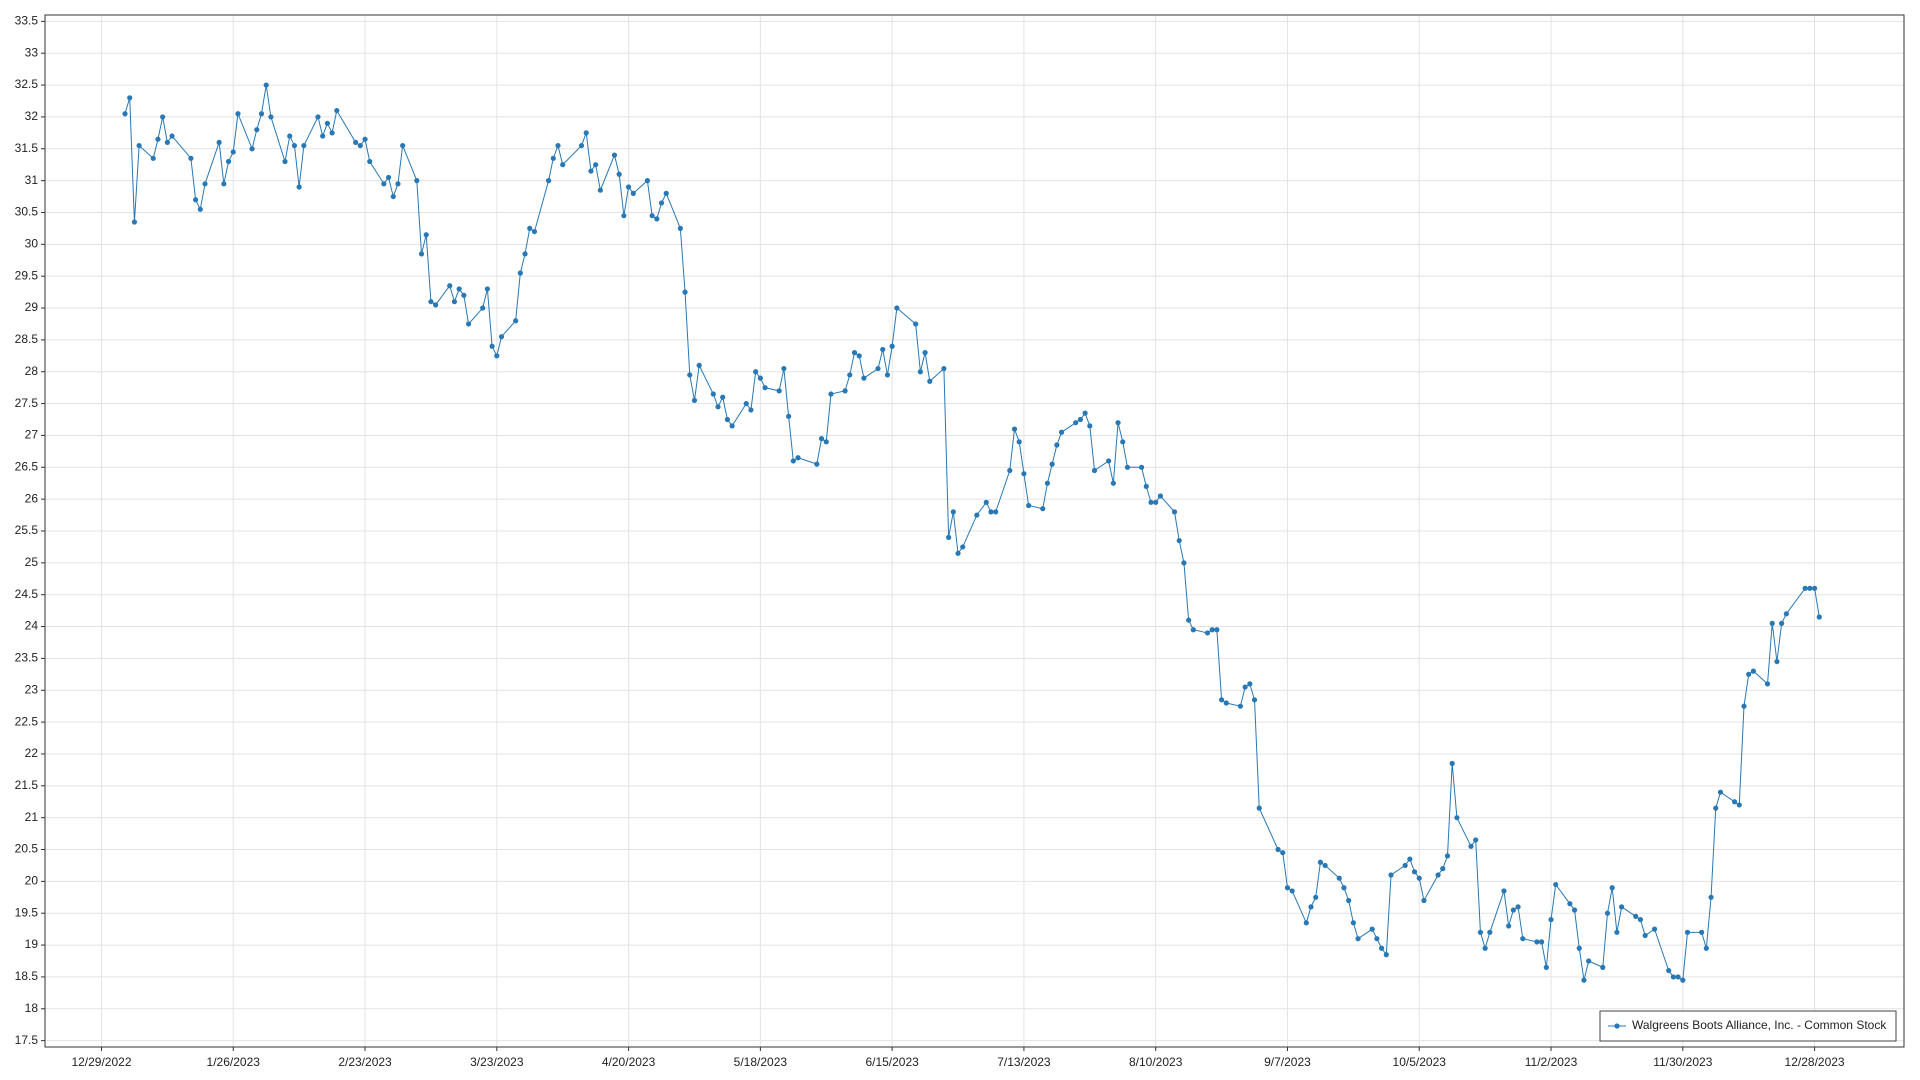 This screenshot has height=1080, width=1920. I want to click on x-tick-label: 12/28/2023, so click(1815, 1062).